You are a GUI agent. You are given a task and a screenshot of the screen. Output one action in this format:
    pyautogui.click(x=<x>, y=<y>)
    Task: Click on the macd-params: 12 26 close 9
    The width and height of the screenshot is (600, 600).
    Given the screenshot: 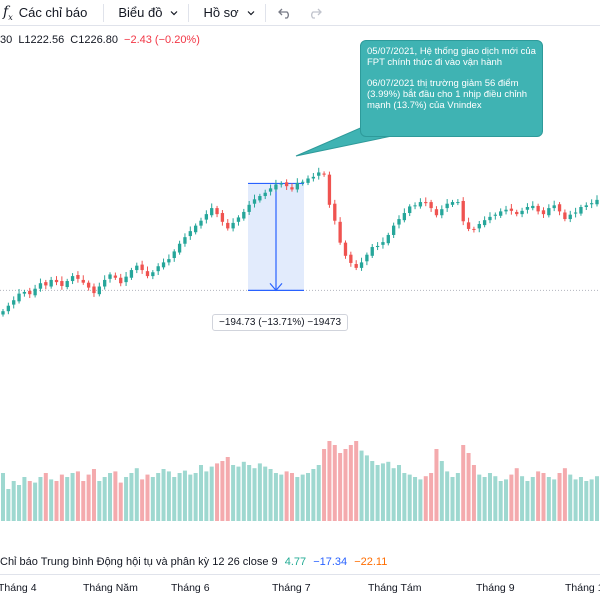 What is the action you would take?
    pyautogui.click(x=245, y=562)
    